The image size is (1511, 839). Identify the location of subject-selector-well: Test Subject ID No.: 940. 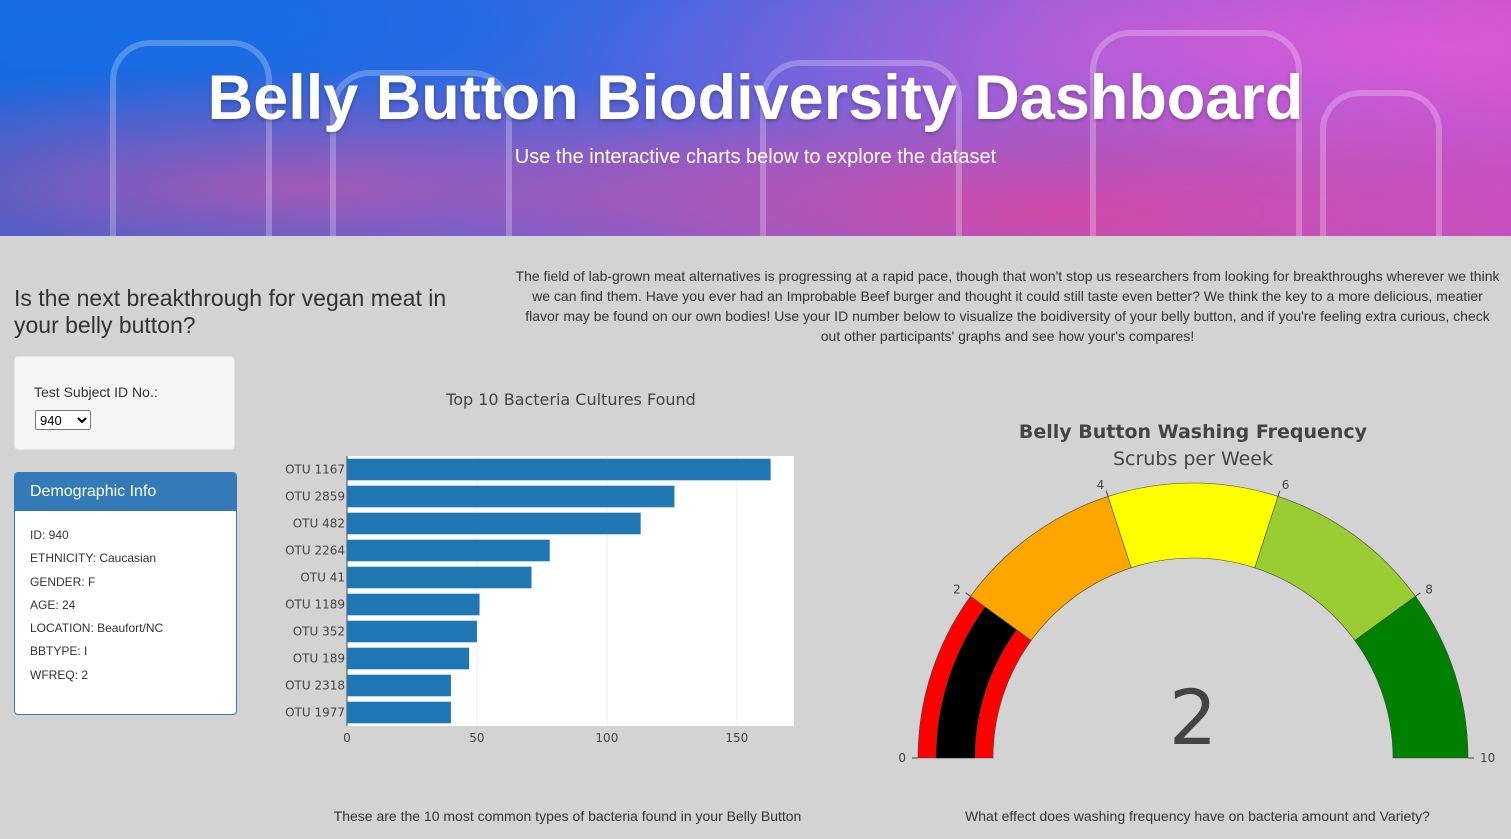
(124, 403).